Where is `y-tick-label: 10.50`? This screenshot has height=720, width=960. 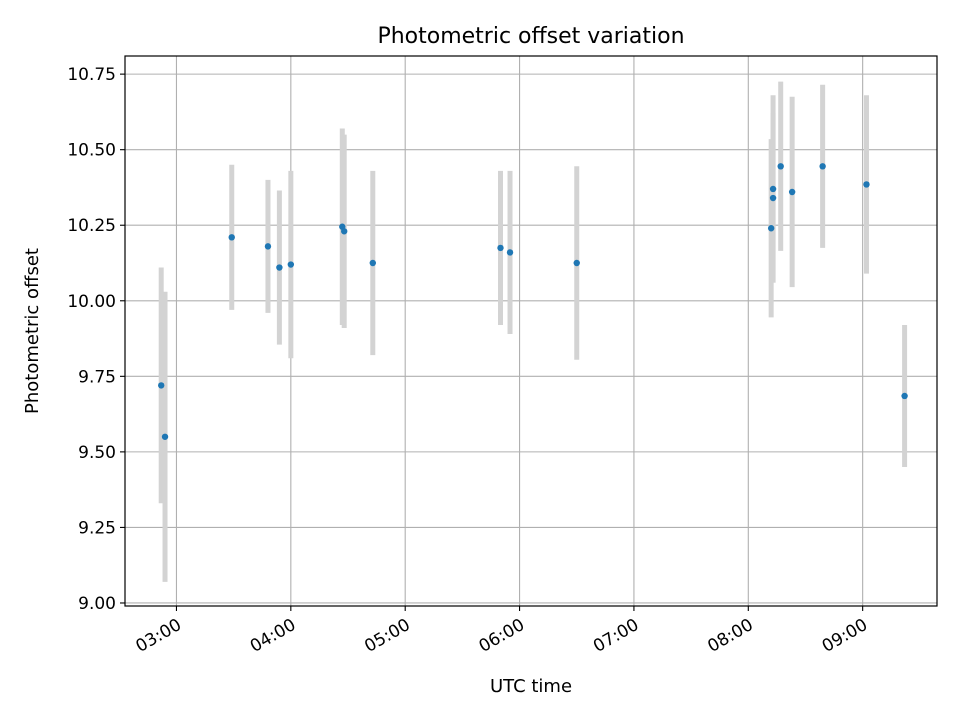 y-tick-label: 10.50 is located at coordinates (91, 151).